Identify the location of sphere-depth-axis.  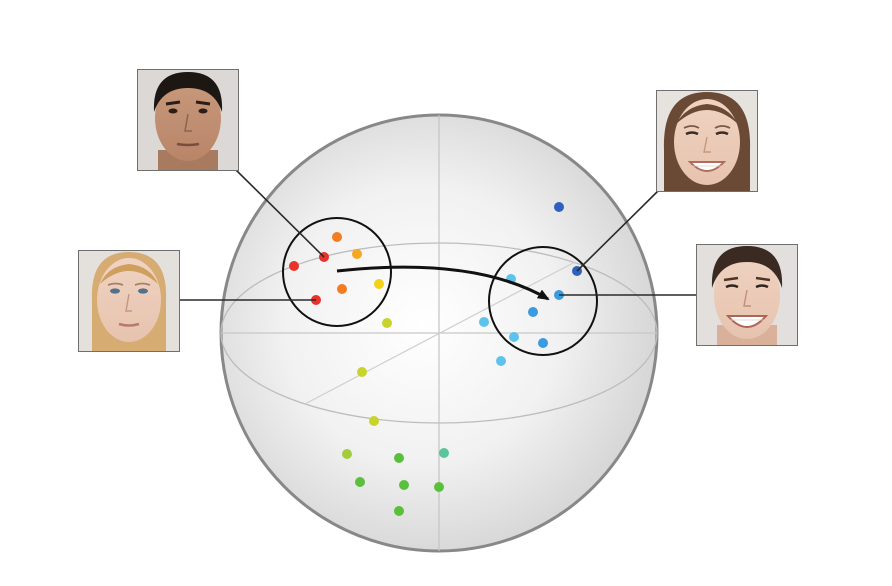
(440, 333).